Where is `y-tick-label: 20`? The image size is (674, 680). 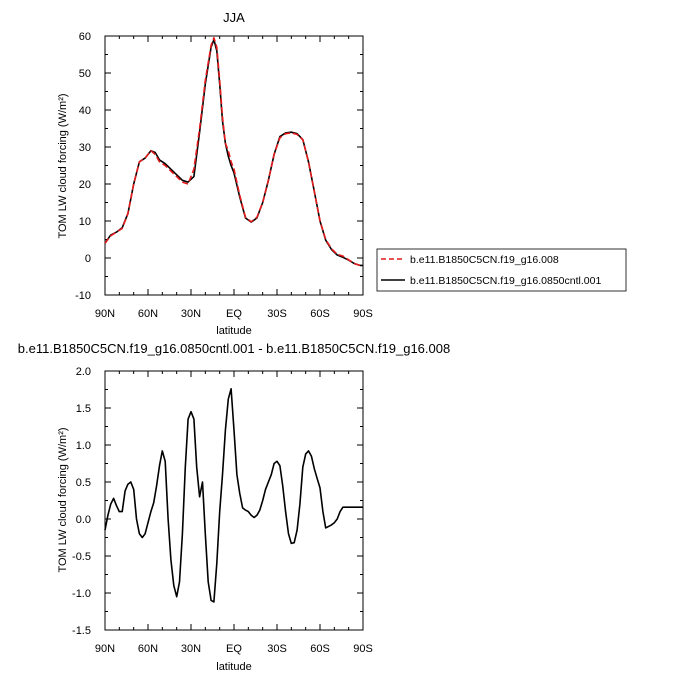
y-tick-label: 20 is located at coordinates (85, 185).